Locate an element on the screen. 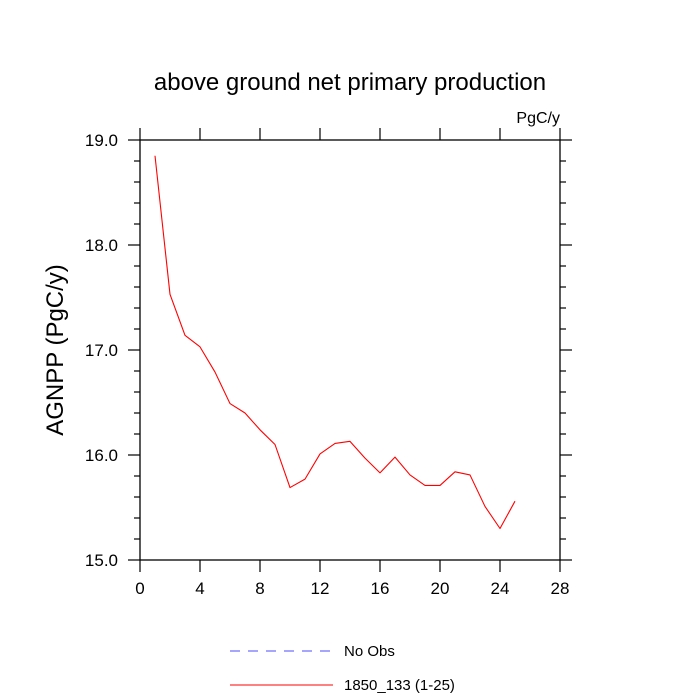 The width and height of the screenshot is (700, 700). legend-label: No Obs is located at coordinates (369, 651).